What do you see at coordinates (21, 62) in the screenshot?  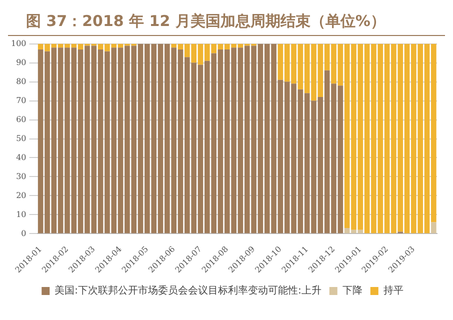 I see `y-tick-label: 90` at bounding box center [21, 62].